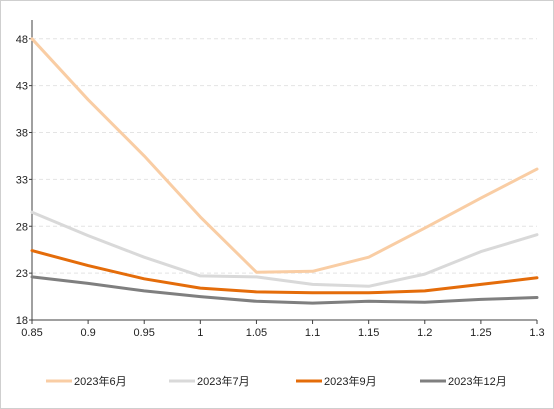 The height and width of the screenshot is (409, 554). Describe the element at coordinates (477, 381) in the screenshot. I see `legend-label-4: 2023年12月` at that location.